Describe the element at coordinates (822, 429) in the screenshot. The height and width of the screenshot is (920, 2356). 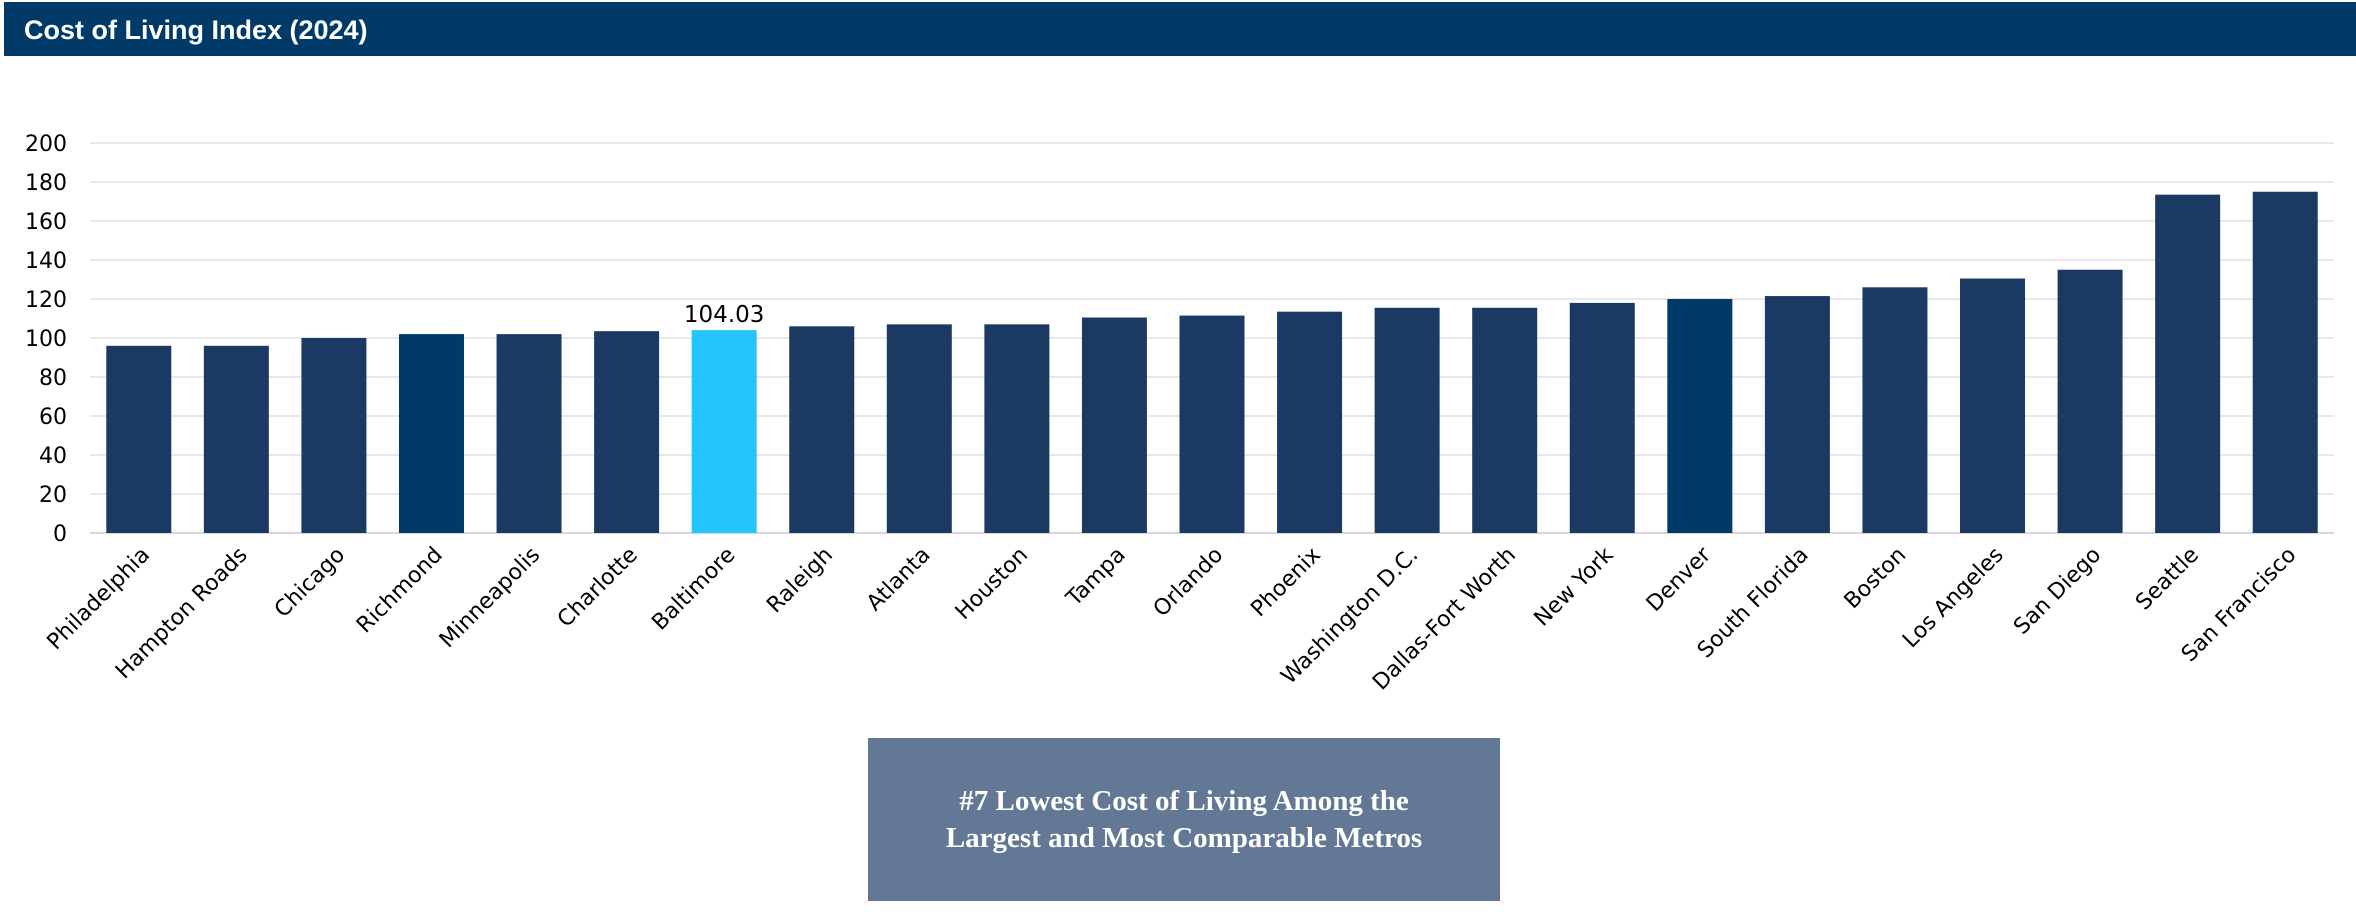
I see `bar-raleigh` at that location.